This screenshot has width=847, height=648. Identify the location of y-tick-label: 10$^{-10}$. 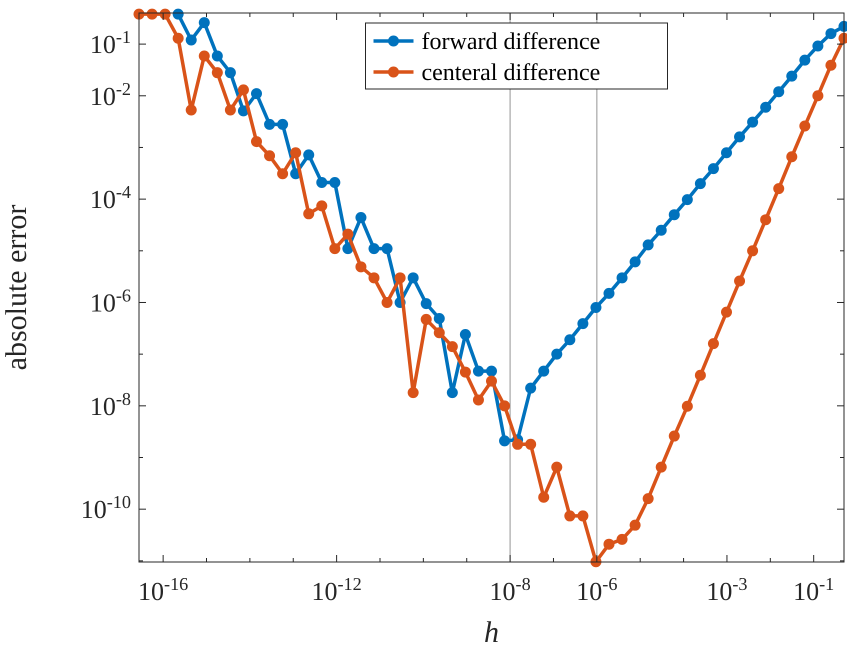
(105, 508).